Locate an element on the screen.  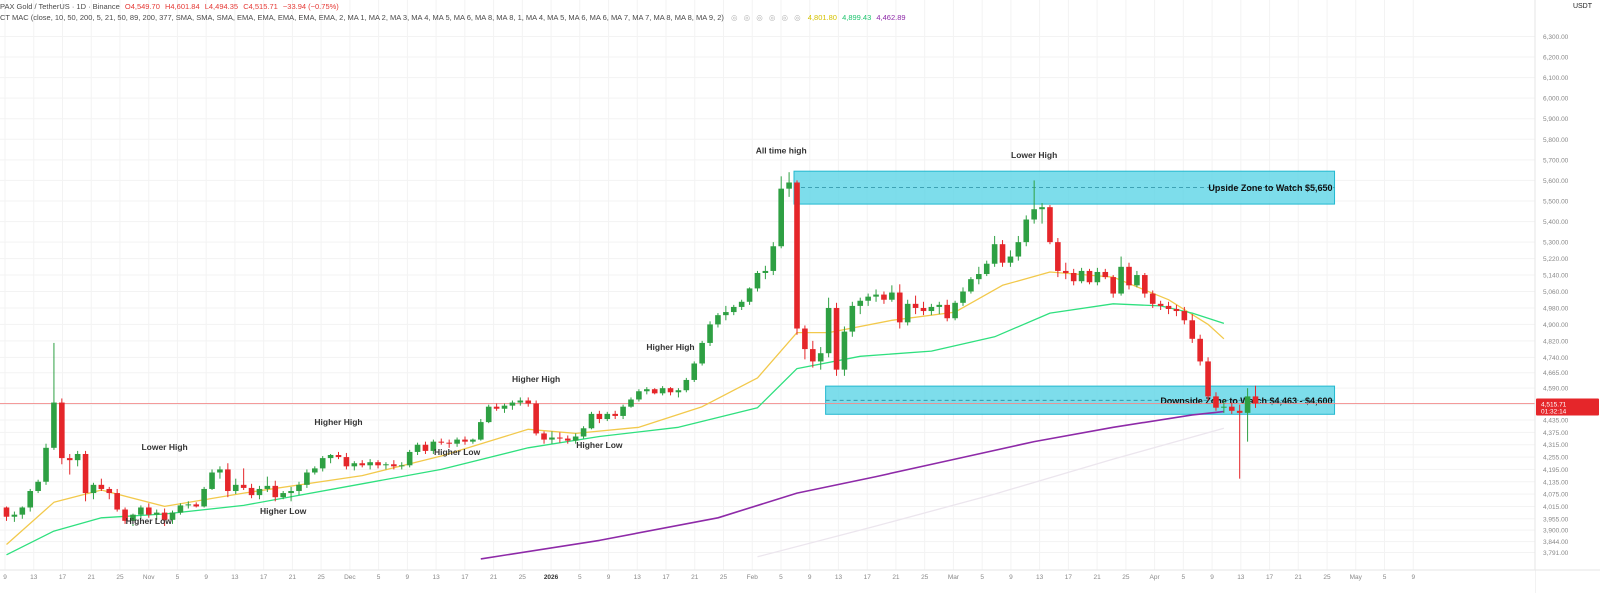
price-tick-label: 5,140.00 is located at coordinates (1556, 276).